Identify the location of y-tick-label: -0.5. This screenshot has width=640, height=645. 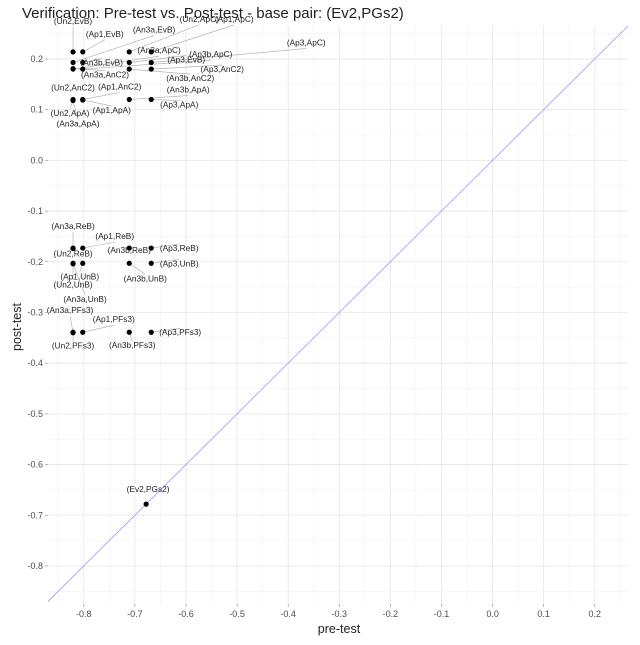
(35, 414).